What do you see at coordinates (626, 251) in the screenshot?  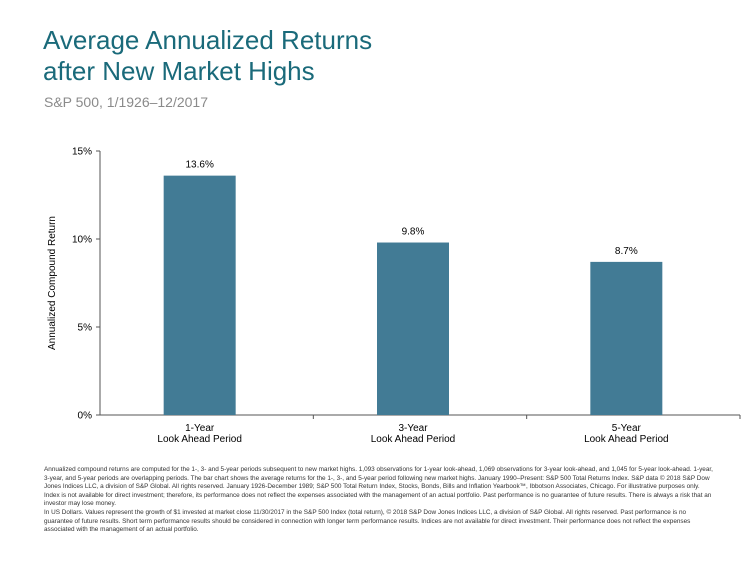 I see `bar-data-label: 8.7%` at bounding box center [626, 251].